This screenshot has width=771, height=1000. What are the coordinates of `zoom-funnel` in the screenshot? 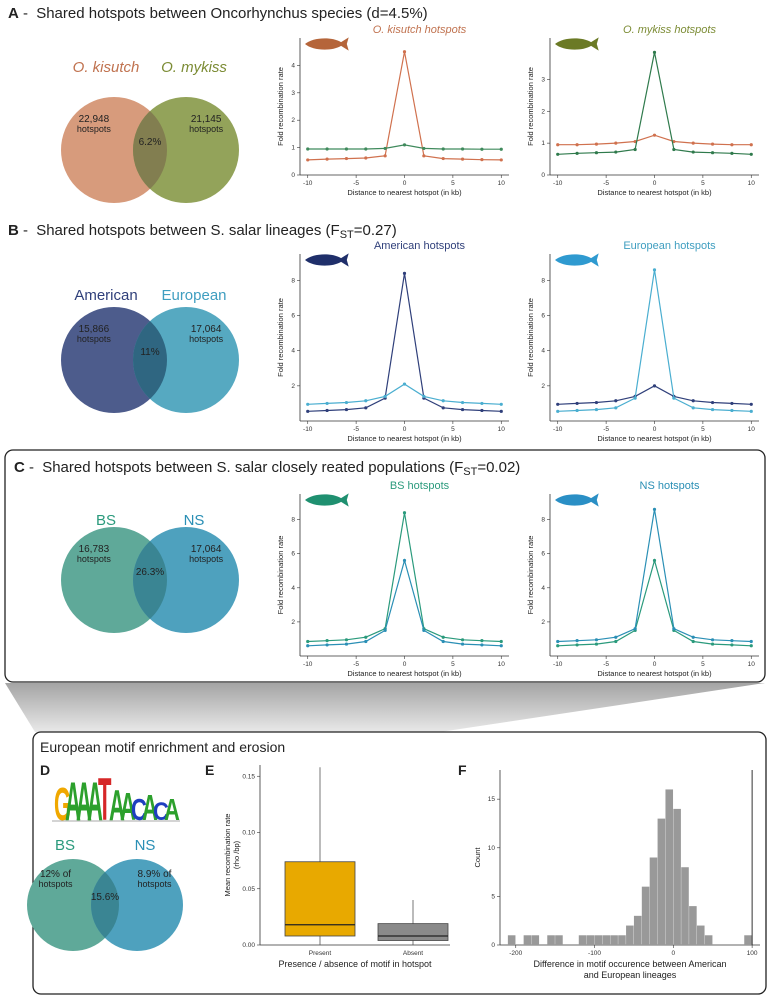 It's located at (385, 707).